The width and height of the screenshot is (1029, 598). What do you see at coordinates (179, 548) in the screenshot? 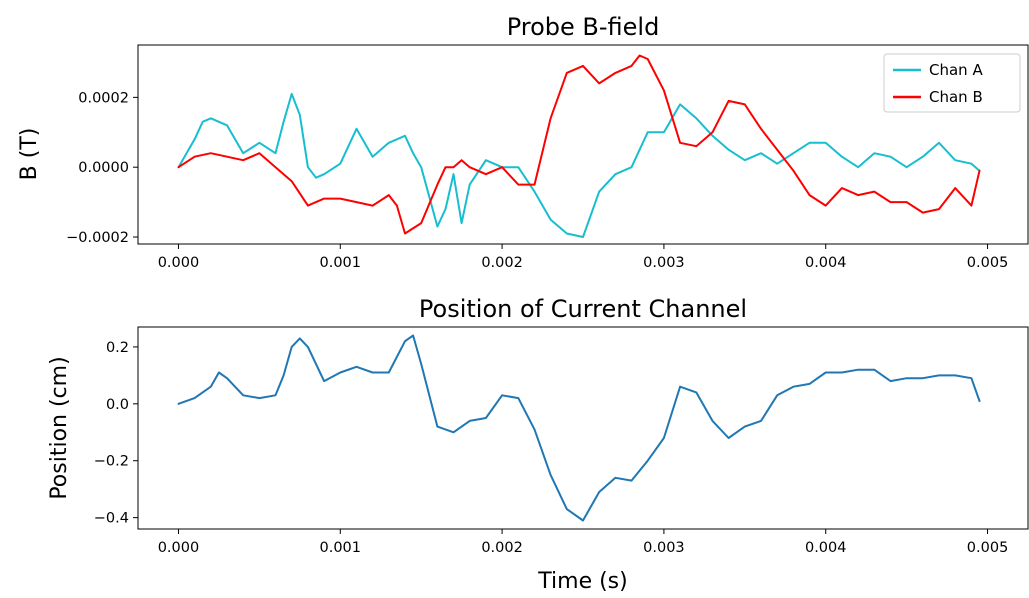
I see `position-xtick-label: 0.000` at bounding box center [179, 548].